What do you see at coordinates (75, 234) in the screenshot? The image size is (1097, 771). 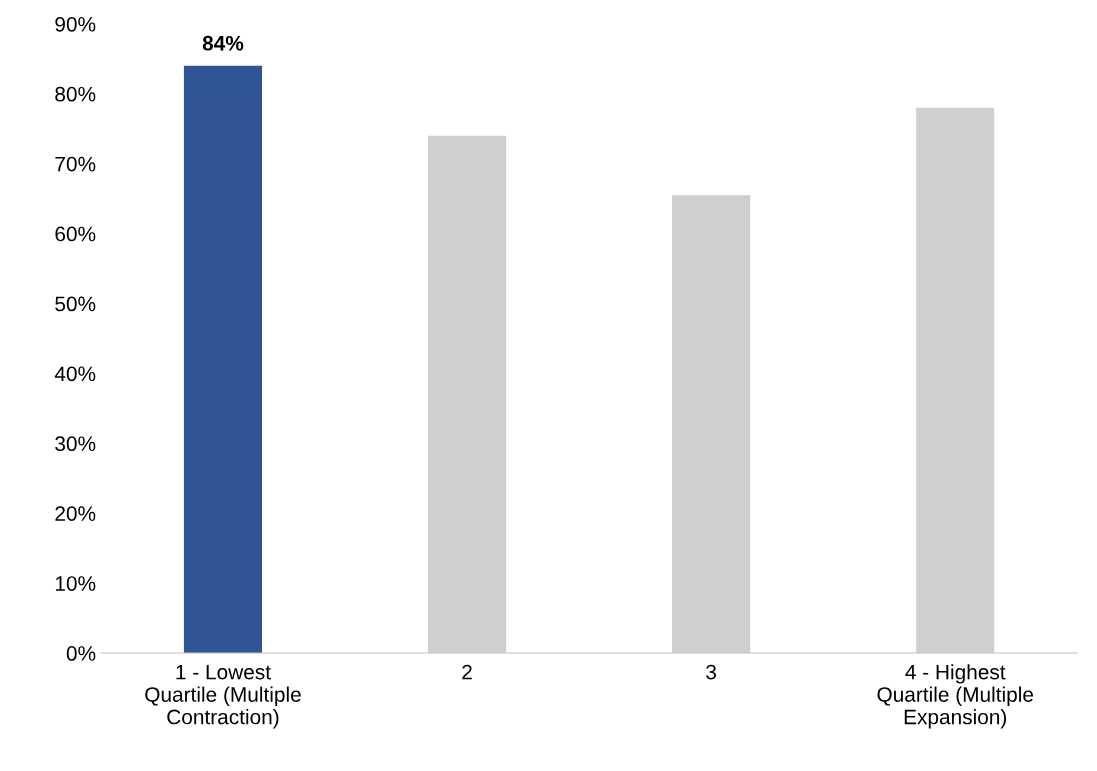 I see `y-tick-label: 60%` at bounding box center [75, 234].